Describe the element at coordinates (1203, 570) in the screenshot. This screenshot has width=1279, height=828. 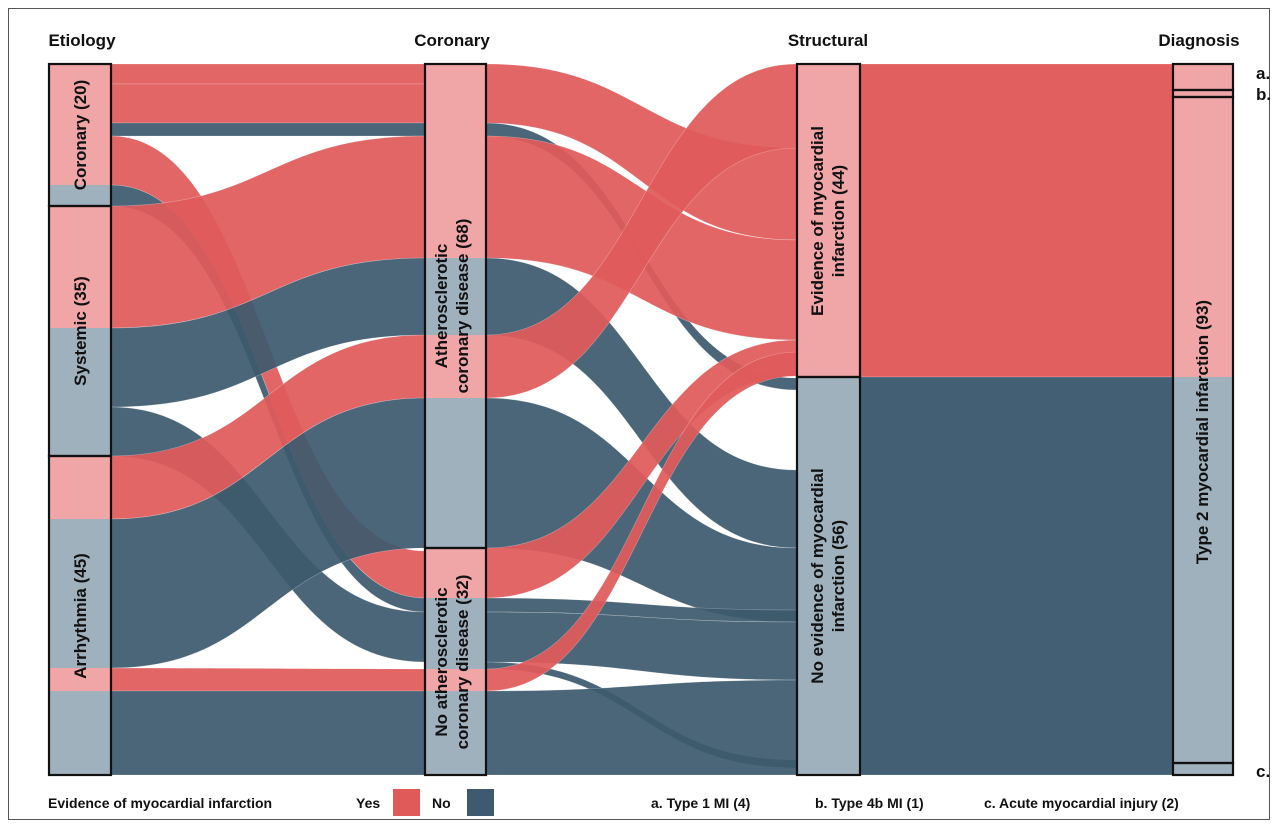
I see `node-type2-no` at that location.